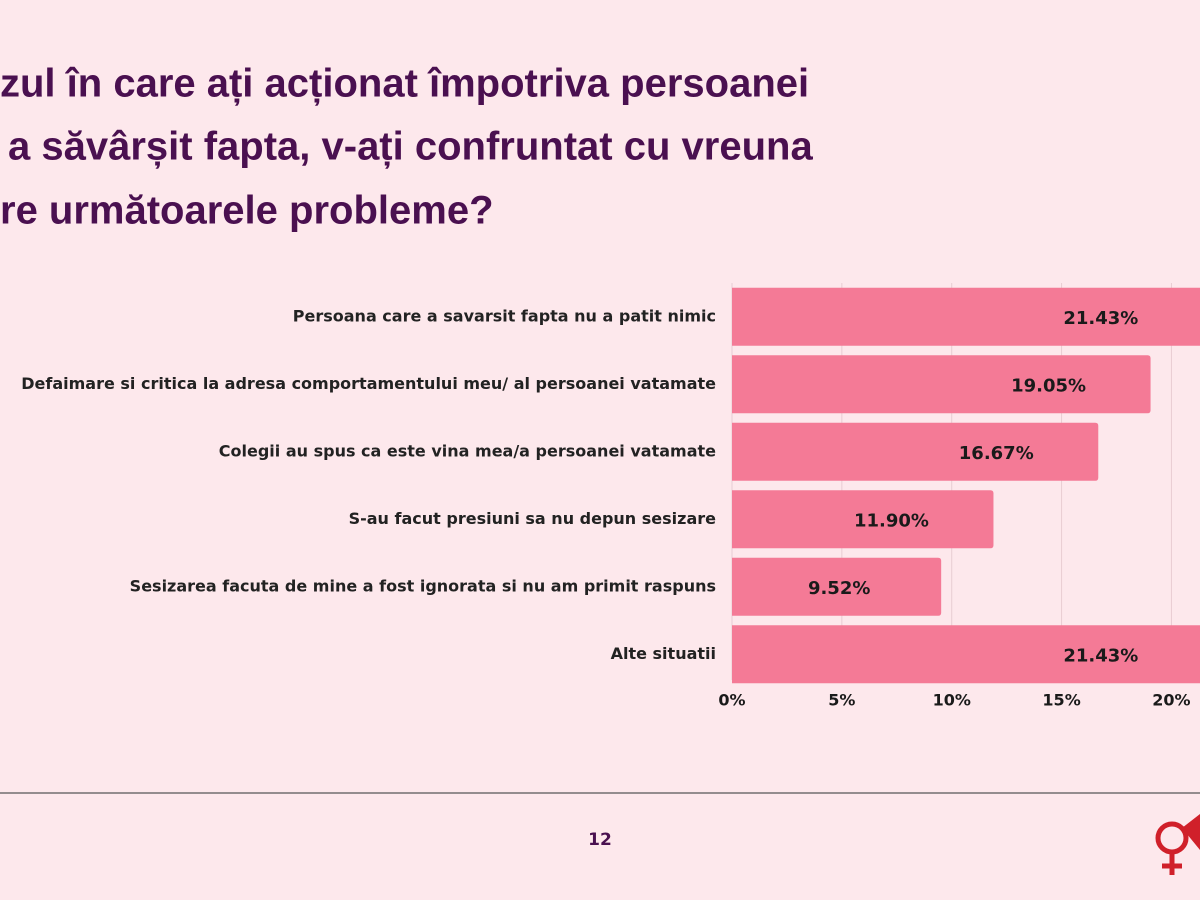  I want to click on title-line: re următoarele probleme?, so click(247, 211).